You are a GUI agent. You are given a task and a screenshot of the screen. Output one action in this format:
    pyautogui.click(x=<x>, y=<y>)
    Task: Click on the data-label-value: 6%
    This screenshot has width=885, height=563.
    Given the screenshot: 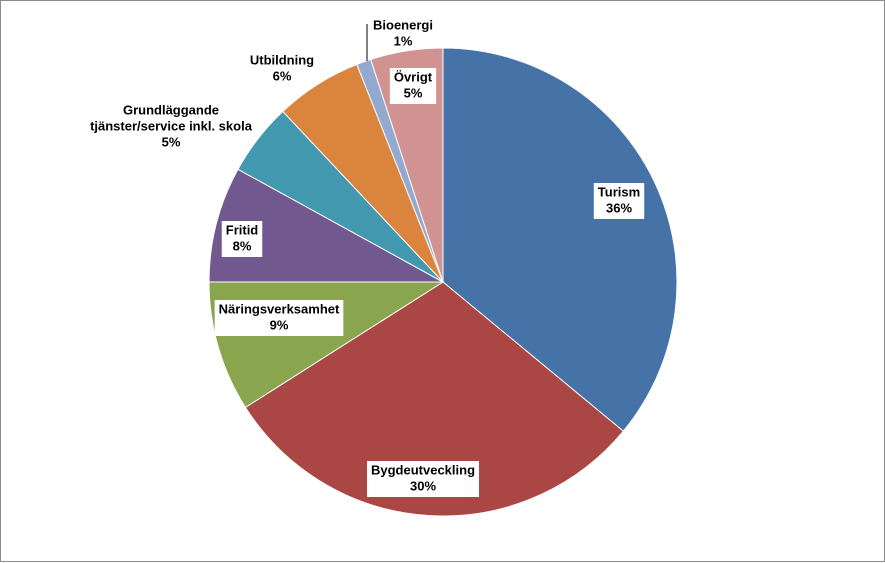 What is the action you would take?
    pyautogui.click(x=282, y=75)
    